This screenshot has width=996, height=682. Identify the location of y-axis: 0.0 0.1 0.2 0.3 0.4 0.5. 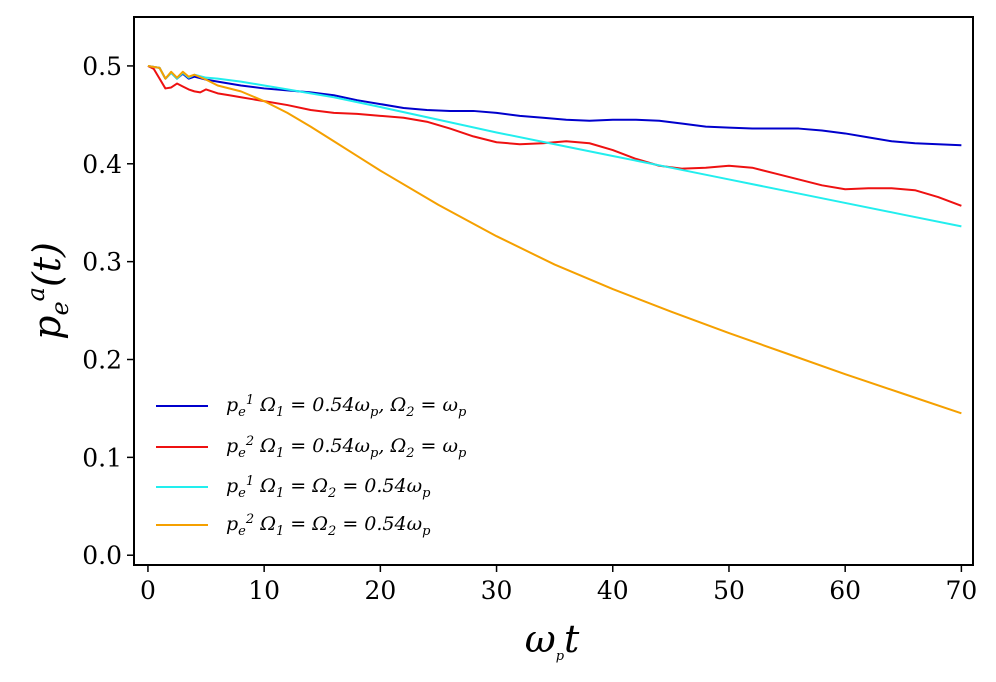
(108, 311).